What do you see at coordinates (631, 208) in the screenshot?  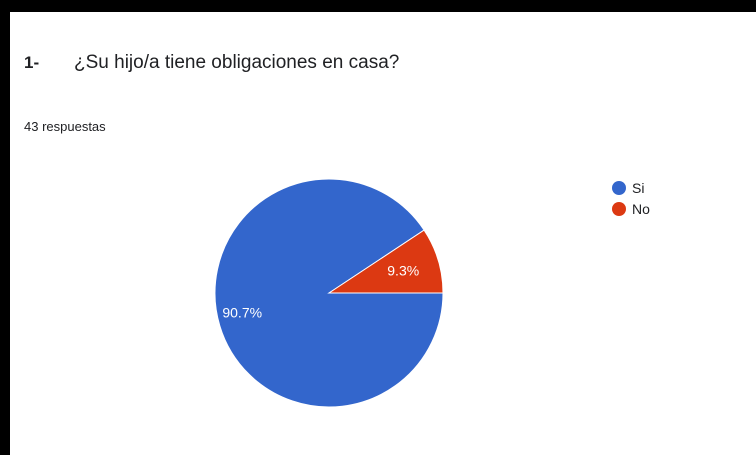 I see `legend-item-no: No` at bounding box center [631, 208].